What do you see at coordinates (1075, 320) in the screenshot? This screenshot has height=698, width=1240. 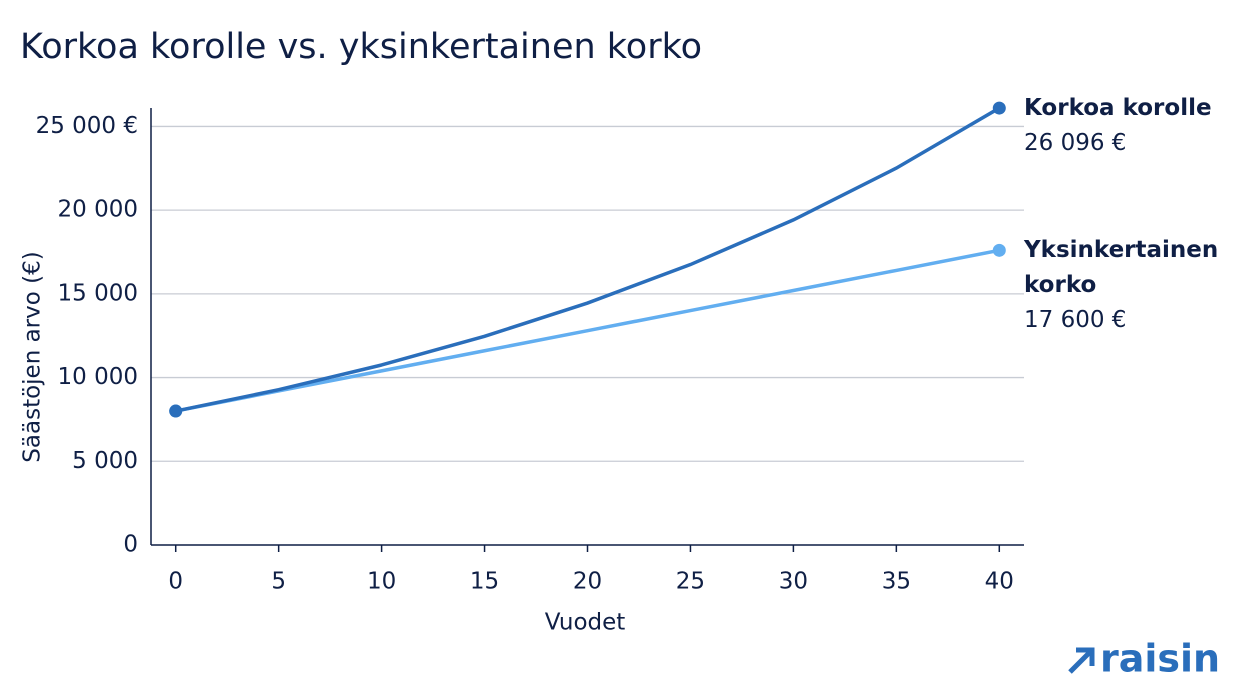 I see `value-label: 17 600 €` at bounding box center [1075, 320].